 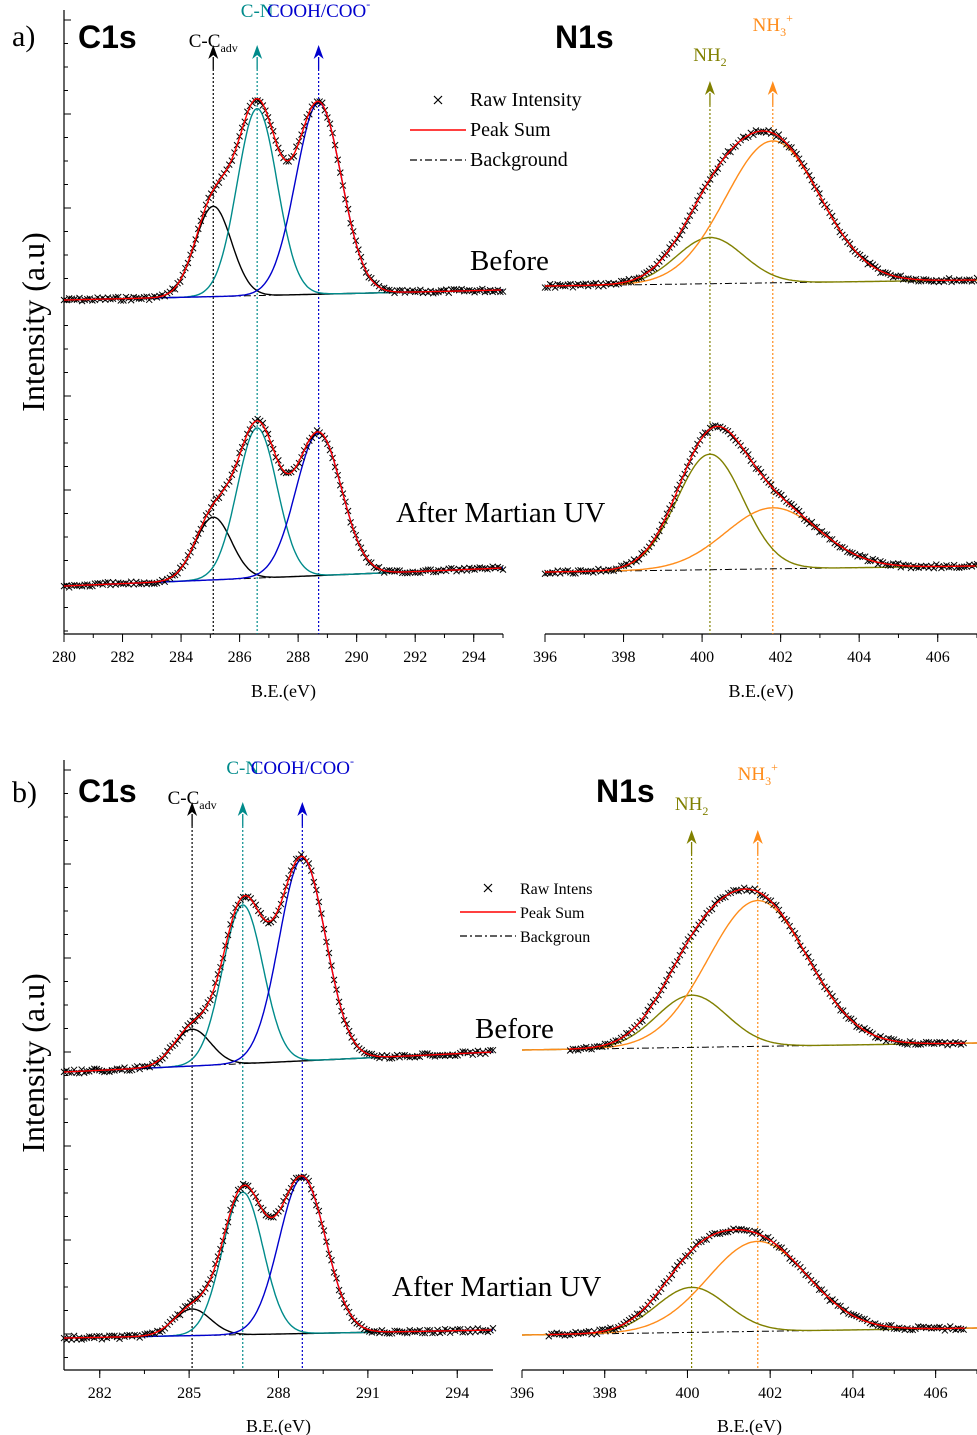 I want to click on series-before, so click(x=759, y=209).